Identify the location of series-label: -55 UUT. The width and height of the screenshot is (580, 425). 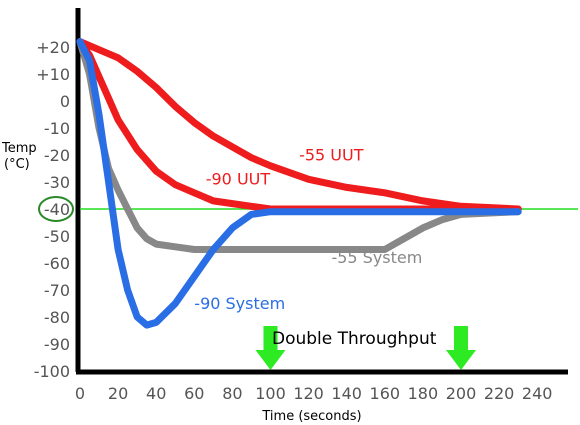
(331, 154).